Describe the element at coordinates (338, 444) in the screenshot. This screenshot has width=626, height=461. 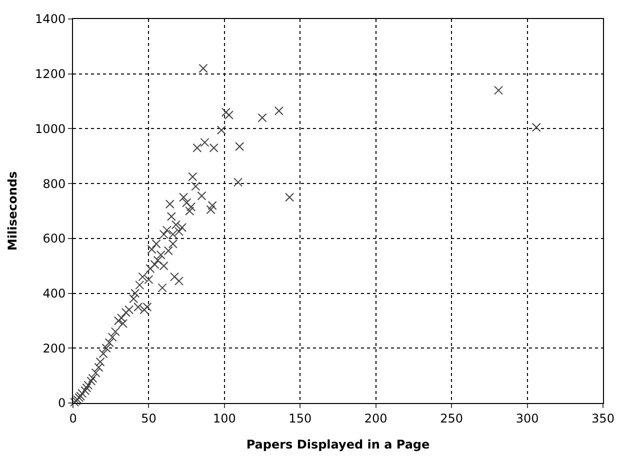
I see `x-axis-title: Papers Displayed in a Page` at that location.